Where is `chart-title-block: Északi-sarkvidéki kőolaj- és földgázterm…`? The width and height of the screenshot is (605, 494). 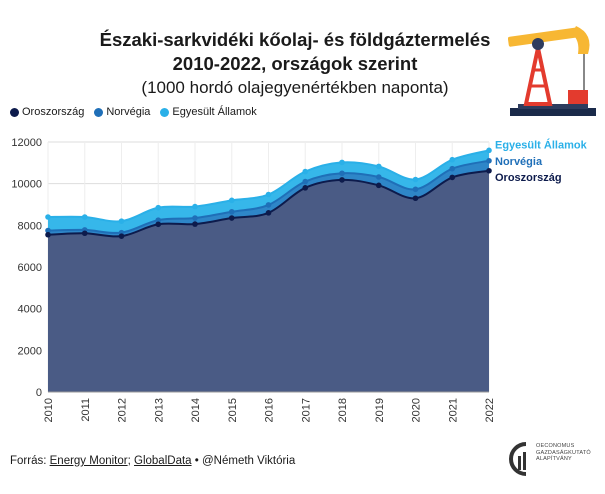 chart-title-block: Északi-sarkvidéki kőolaj- és földgázterm… is located at coordinates (295, 63).